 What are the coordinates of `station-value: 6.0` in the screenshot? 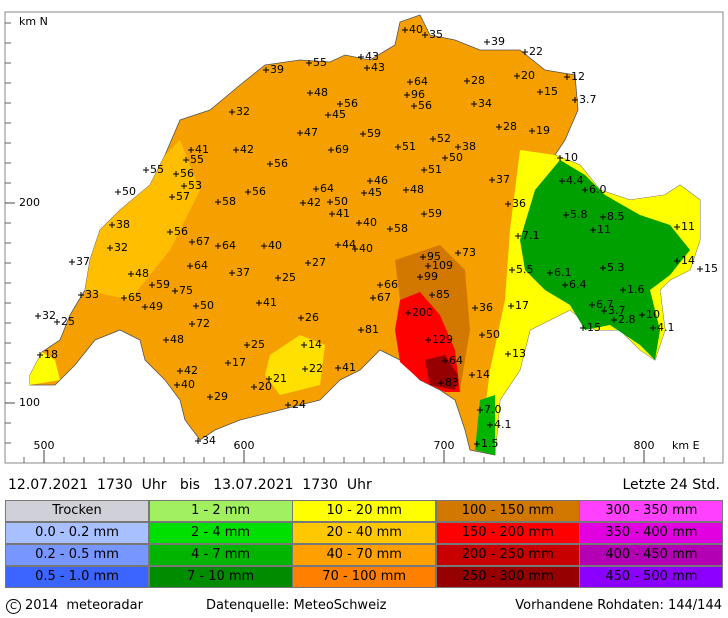 It's located at (598, 189).